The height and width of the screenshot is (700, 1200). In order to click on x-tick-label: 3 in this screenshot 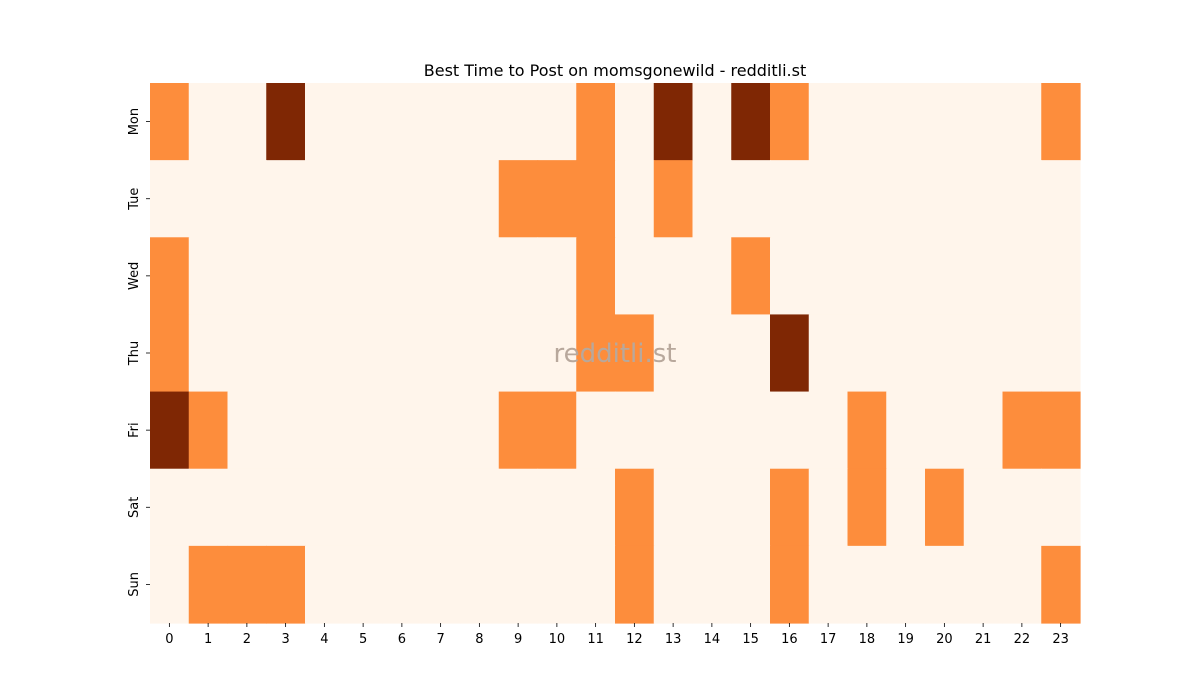, I will do `click(285, 639)`.